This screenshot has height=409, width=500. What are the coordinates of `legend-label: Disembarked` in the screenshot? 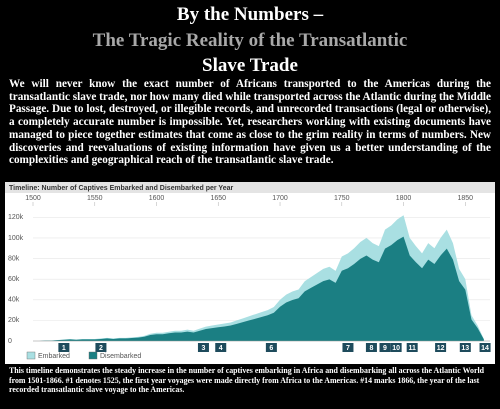 It's located at (120, 356).